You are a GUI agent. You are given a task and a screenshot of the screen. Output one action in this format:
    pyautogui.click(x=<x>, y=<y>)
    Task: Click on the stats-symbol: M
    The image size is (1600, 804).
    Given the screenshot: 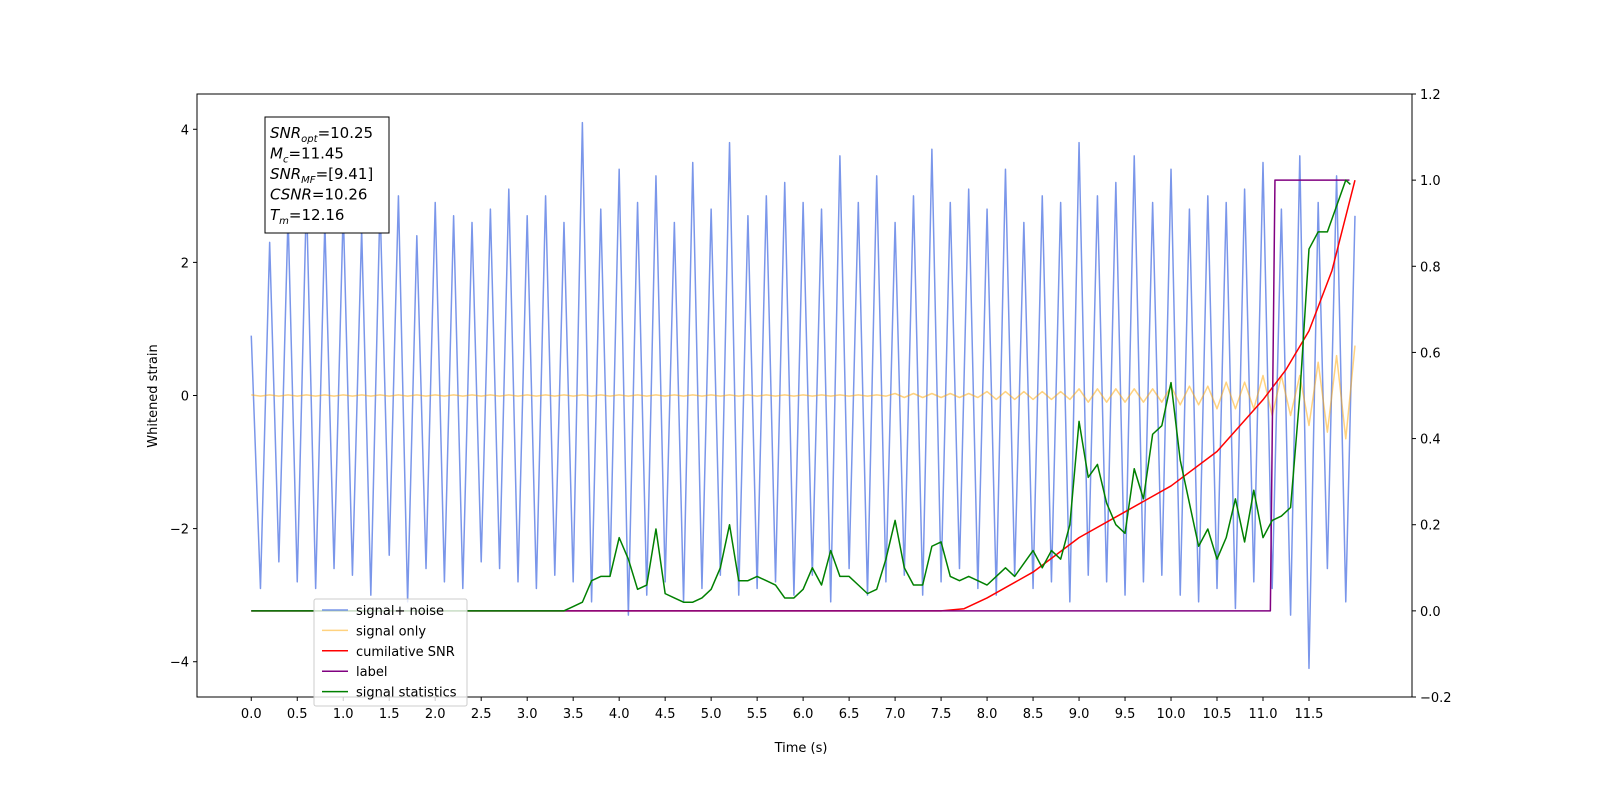 What is the action you would take?
    pyautogui.click(x=276, y=154)
    